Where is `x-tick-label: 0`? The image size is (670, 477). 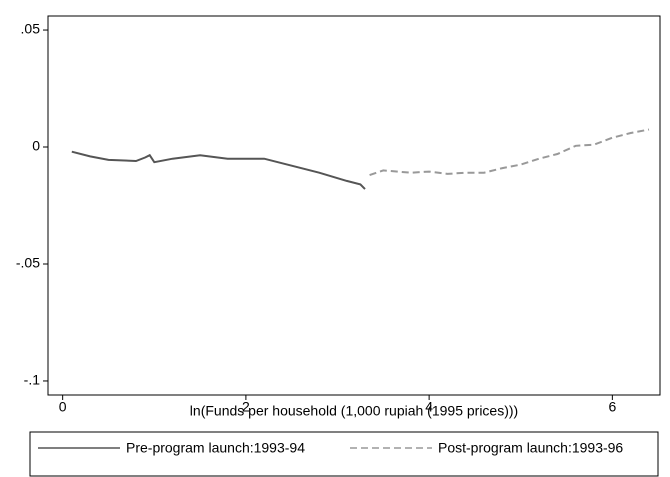 x-tick-label: 0 is located at coordinates (63, 407).